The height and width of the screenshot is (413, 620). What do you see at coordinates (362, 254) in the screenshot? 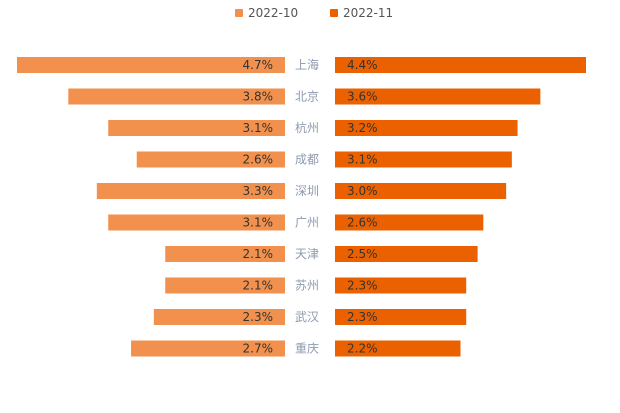
I see `value-label-2022-11-7: 2.5%` at bounding box center [362, 254].